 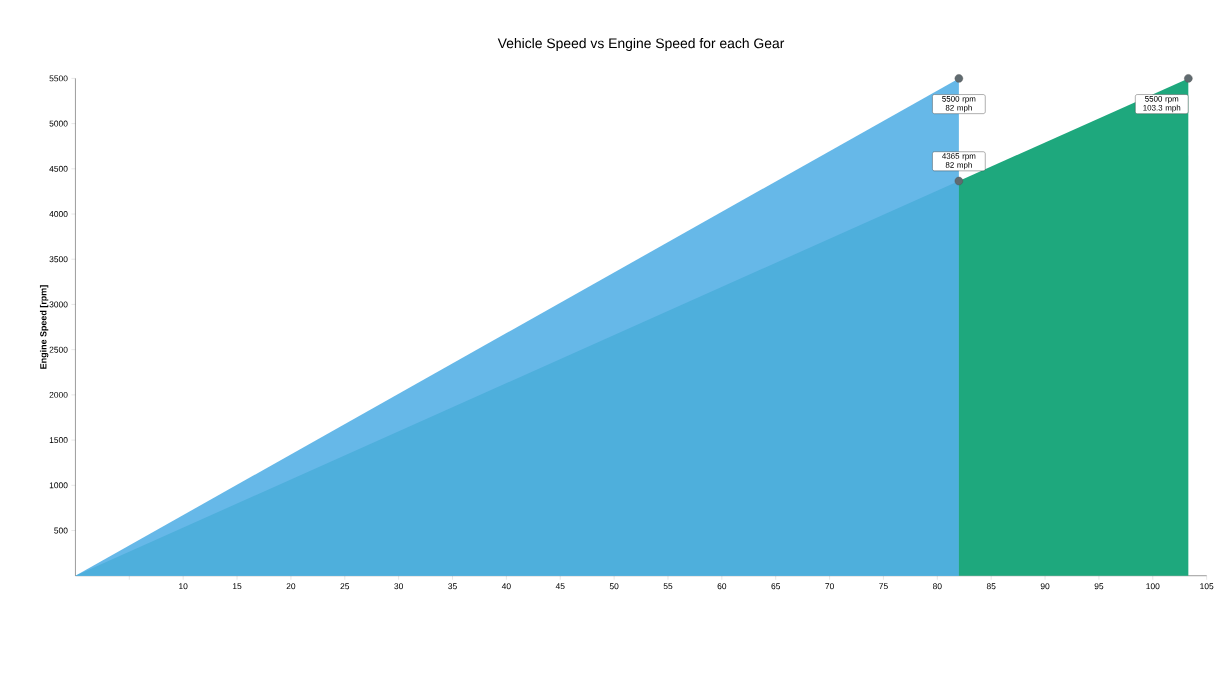 I want to click on x-tick-label: 20, so click(x=291, y=586).